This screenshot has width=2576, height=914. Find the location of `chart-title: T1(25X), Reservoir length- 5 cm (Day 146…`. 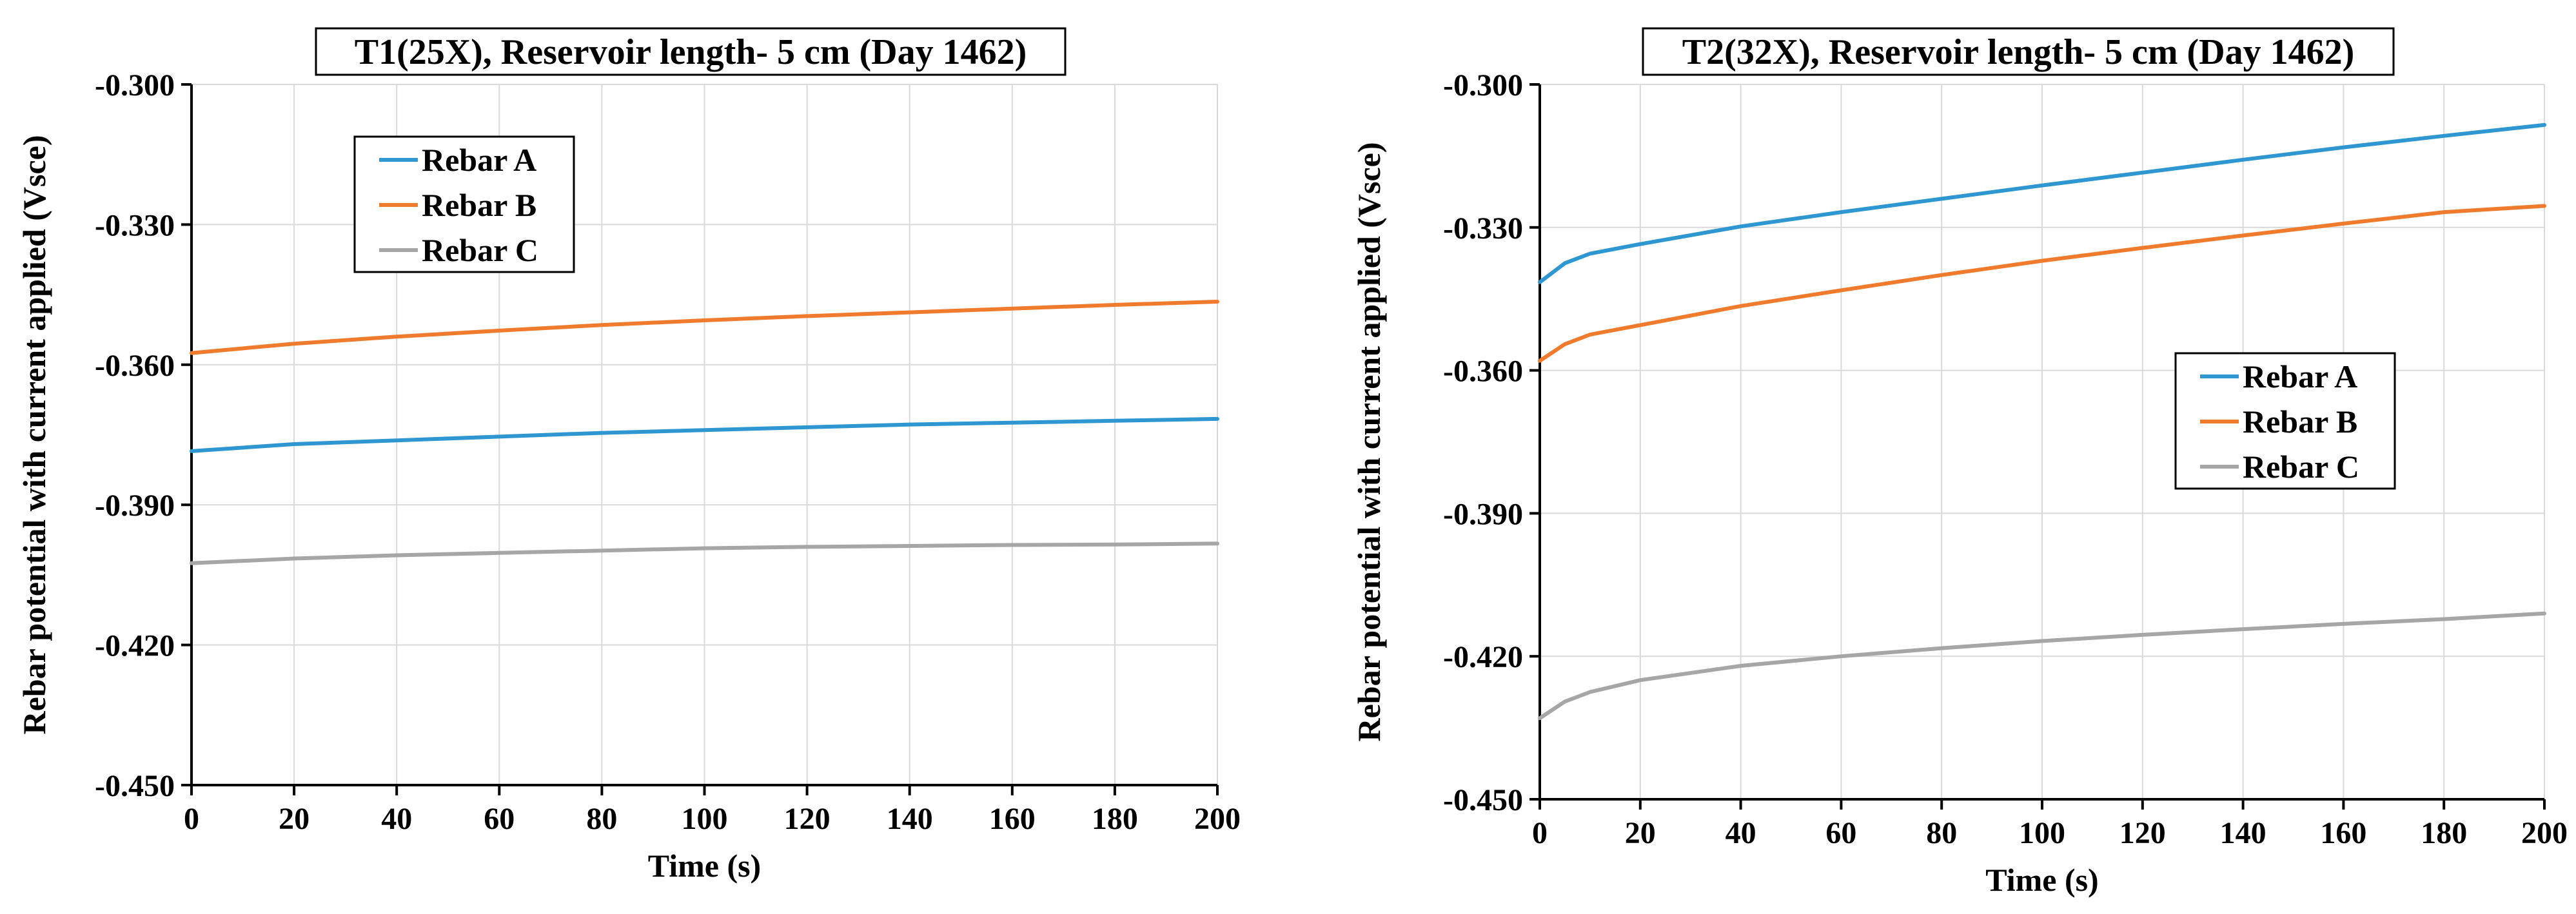

chart-title: T1(25X), Reservoir length- 5 cm (Day 146… is located at coordinates (691, 52).